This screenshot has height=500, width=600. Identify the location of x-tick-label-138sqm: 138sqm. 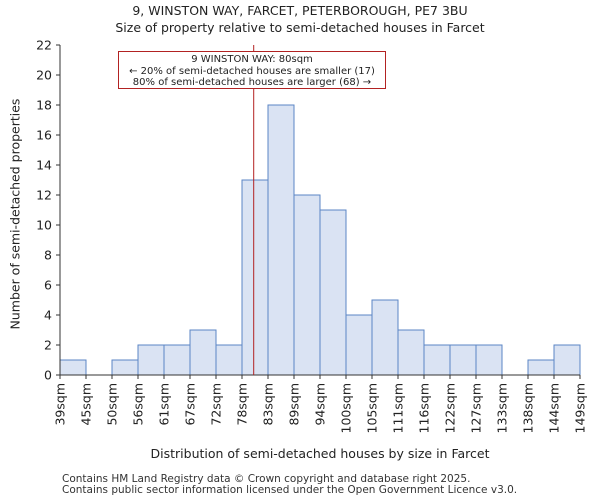
(528, 408).